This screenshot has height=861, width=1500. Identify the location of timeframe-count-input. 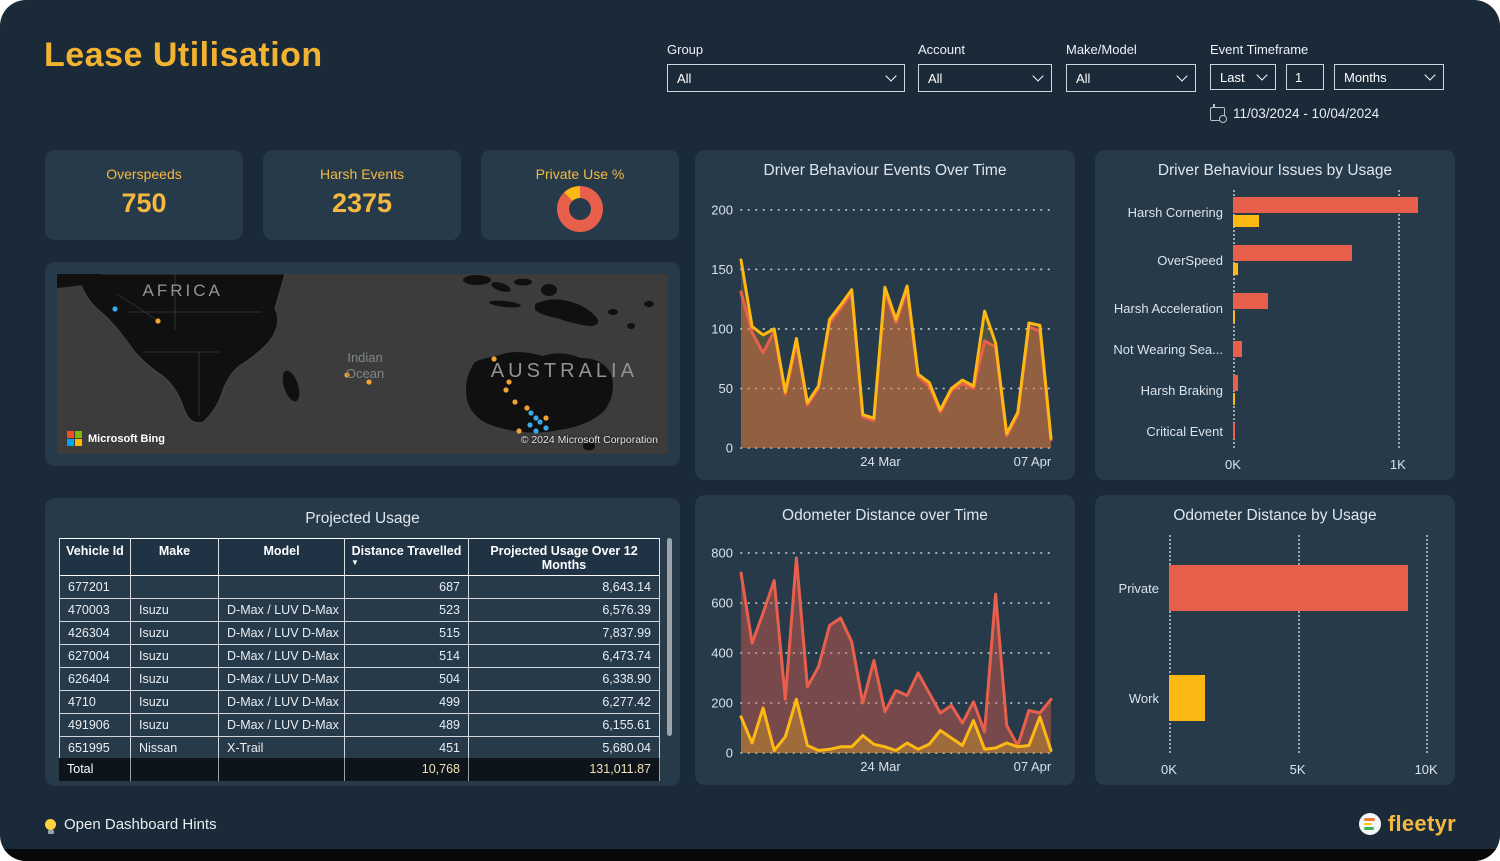
(1305, 77).